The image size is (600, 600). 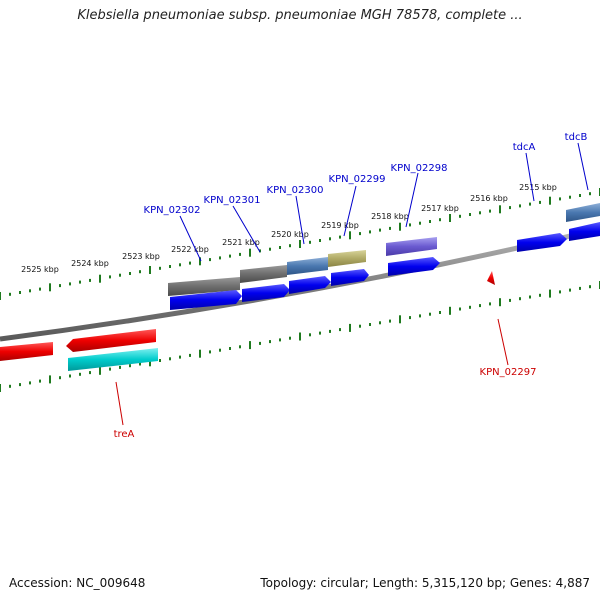 What do you see at coordinates (141, 256) in the screenshot?
I see `tick-label: 2523 kbp` at bounding box center [141, 256].